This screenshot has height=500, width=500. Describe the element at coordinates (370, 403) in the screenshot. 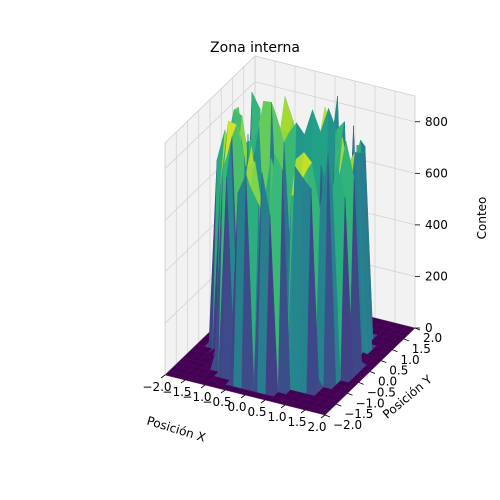

I see `y-tick-label: −1.0` at that location.